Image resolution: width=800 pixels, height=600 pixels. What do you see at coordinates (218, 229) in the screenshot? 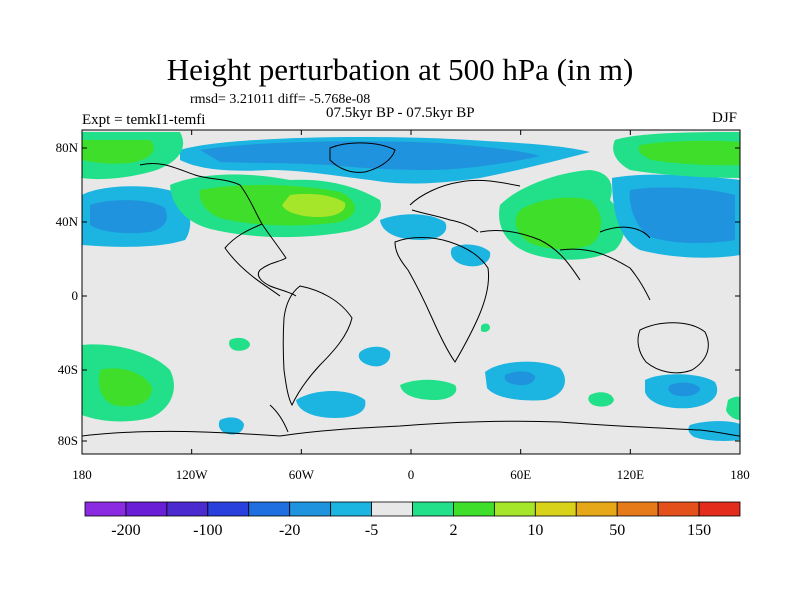
I see `coast-north-america` at bounding box center [218, 229].